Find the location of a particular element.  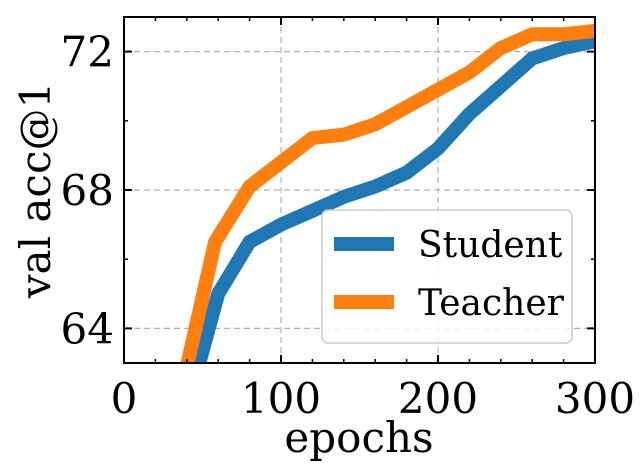

legend-label-student: Student is located at coordinates (490, 245).